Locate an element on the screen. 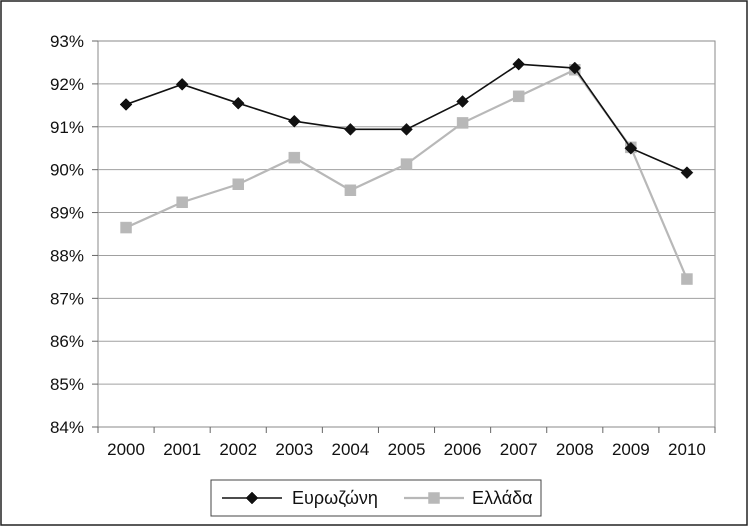 The image size is (748, 531). y-tick-label: 92% is located at coordinates (67, 84).